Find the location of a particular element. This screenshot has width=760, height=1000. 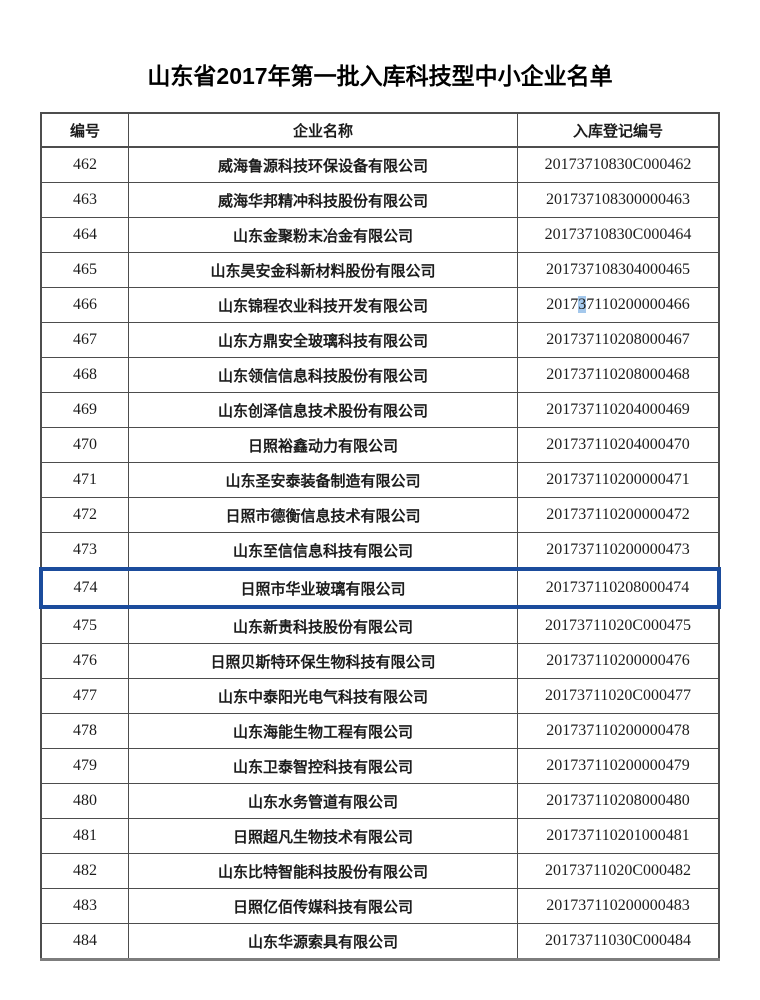

cell-number: 476 is located at coordinates (84, 661).